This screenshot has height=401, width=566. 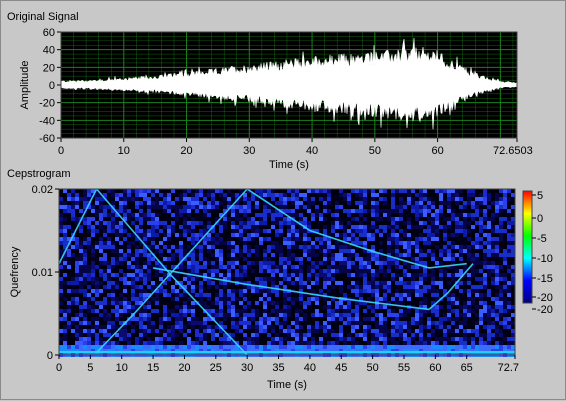 I want to click on cepstrogram-y-tick-label: 0, so click(x=50, y=356).